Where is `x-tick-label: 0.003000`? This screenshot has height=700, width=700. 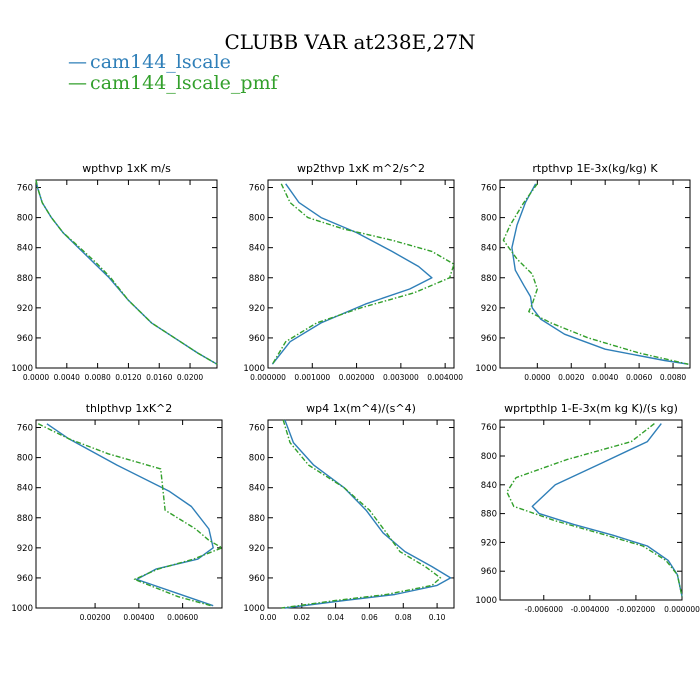
x-tick-label: 0.003000 is located at coordinates (401, 377).